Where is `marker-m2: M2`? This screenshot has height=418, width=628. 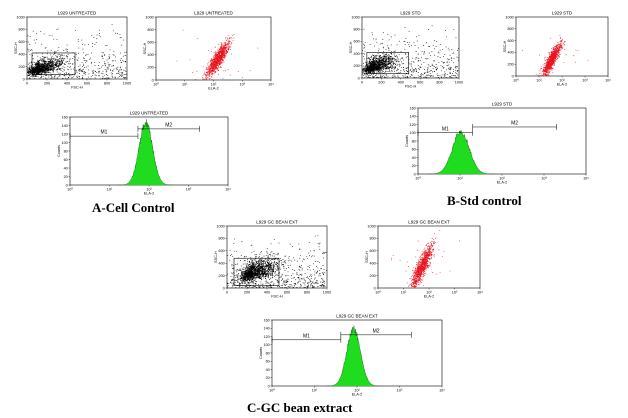 marker-m2: M2 is located at coordinates (514, 125).